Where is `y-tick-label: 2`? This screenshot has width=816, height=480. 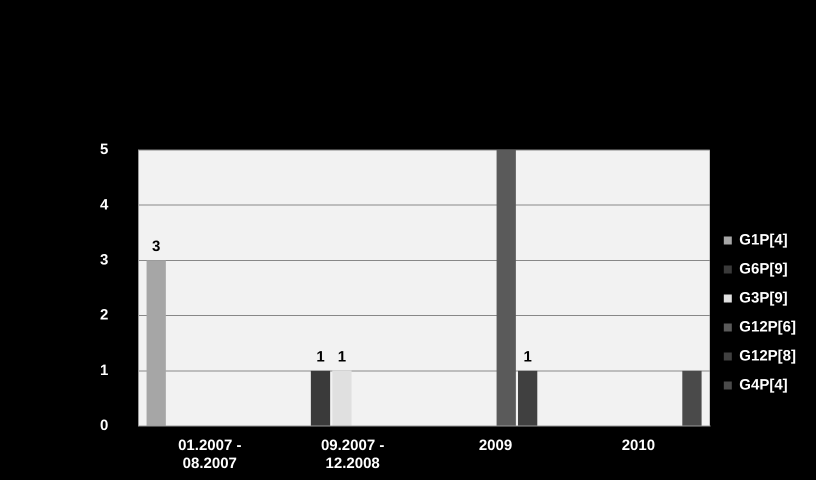 y-tick-label: 2 is located at coordinates (104, 315).